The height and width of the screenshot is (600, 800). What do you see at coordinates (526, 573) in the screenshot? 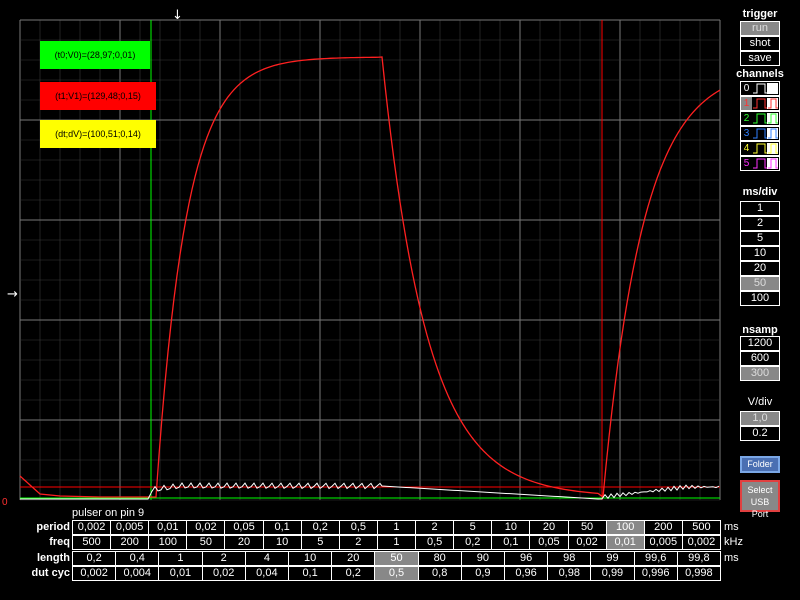
I see `pulser-cell: 0,96` at bounding box center [526, 573].